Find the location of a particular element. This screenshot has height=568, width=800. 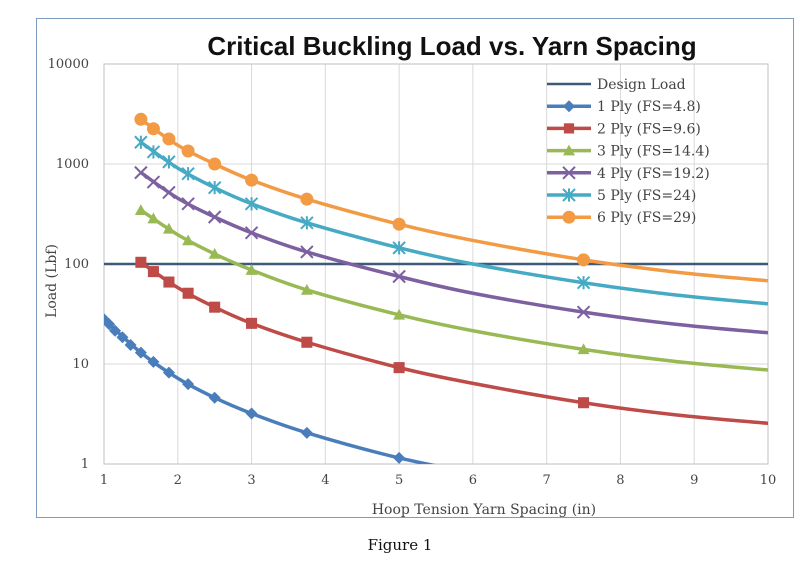

y-axis-label: Load (Lbf) is located at coordinates (52, 281).